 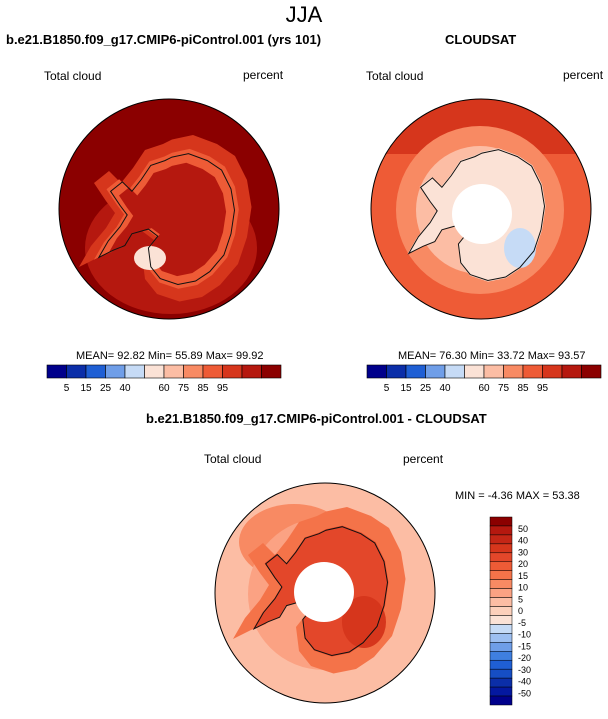 What do you see at coordinates (167, 219) in the screenshot?
I see `panel-a-field-plateau` at bounding box center [167, 219].